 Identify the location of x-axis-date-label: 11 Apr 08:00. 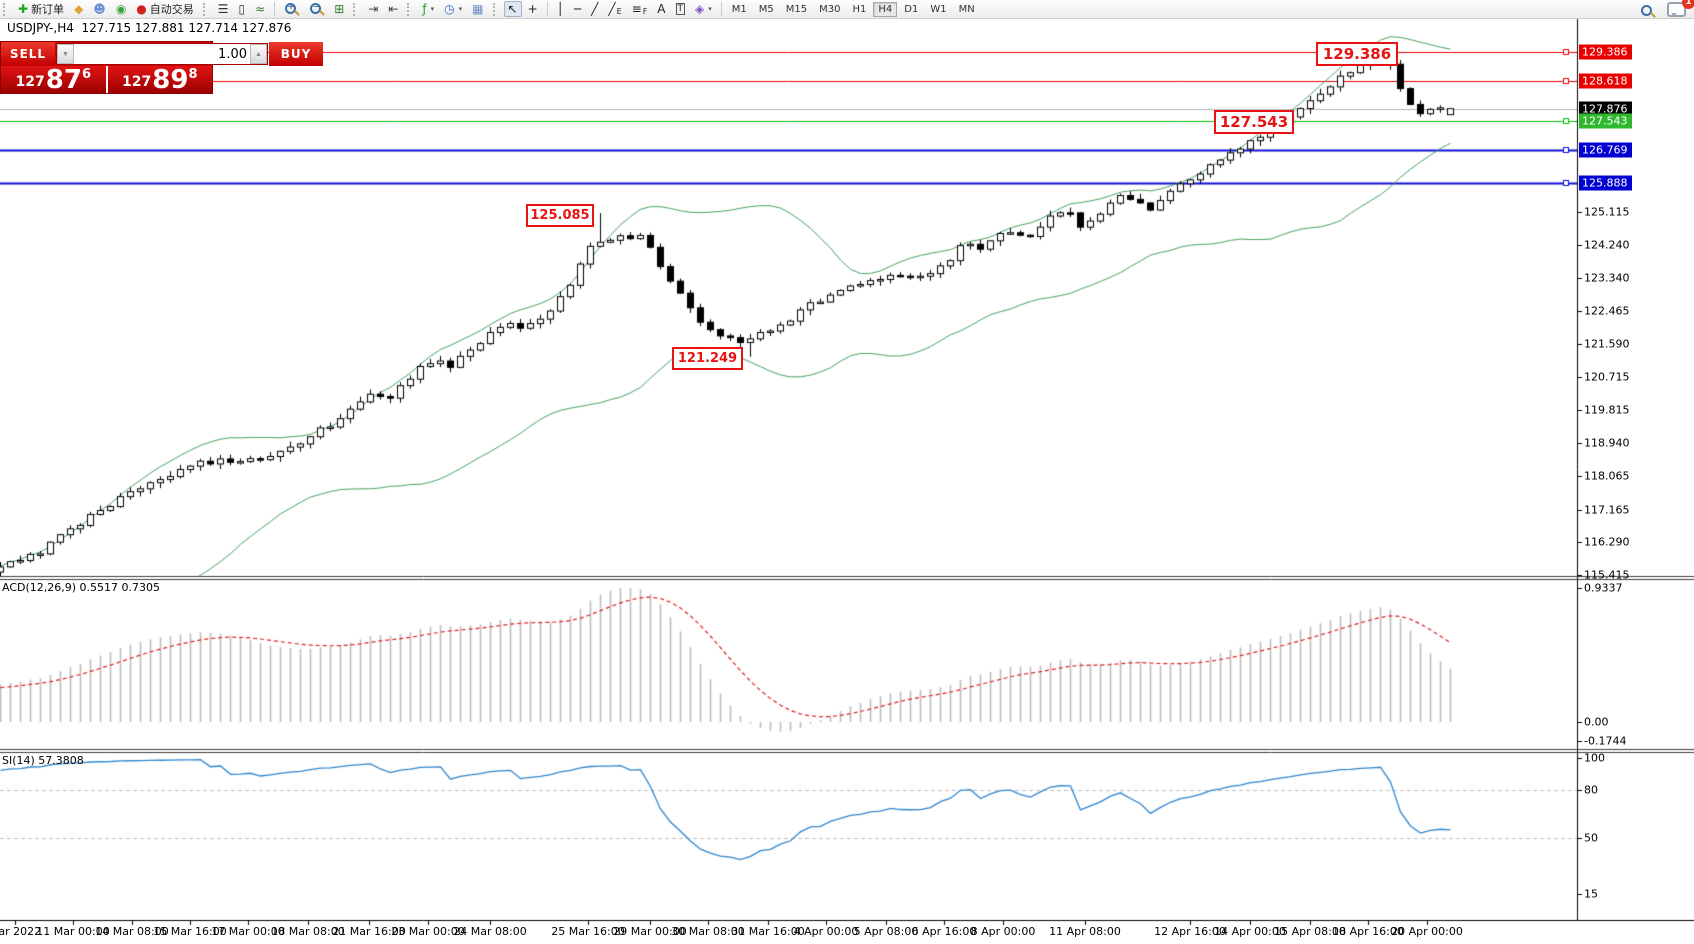
(1085, 931).